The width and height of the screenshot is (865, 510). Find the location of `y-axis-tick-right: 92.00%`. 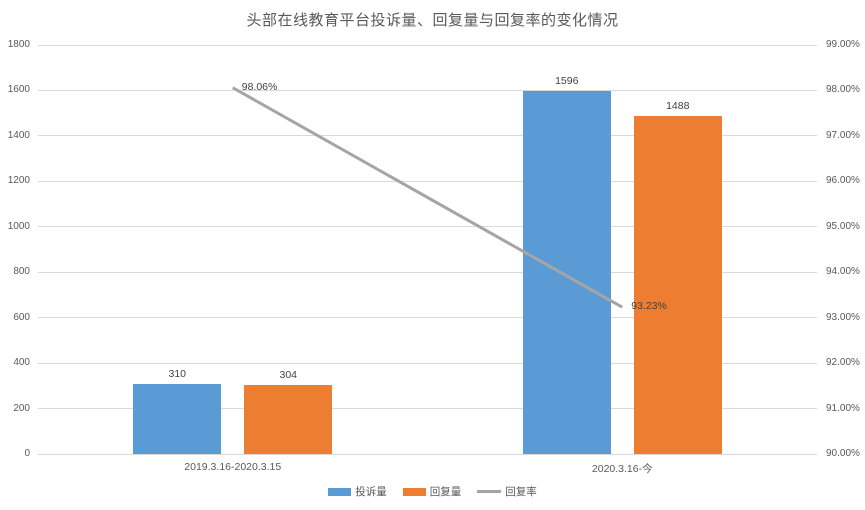

y-axis-tick-right: 92.00% is located at coordinates (843, 363).